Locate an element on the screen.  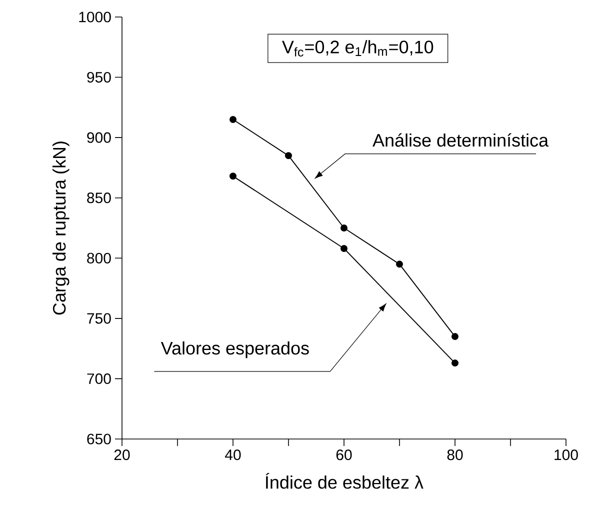
y-axis-title: Carga de ruptura (kN) is located at coordinates (61, 228).